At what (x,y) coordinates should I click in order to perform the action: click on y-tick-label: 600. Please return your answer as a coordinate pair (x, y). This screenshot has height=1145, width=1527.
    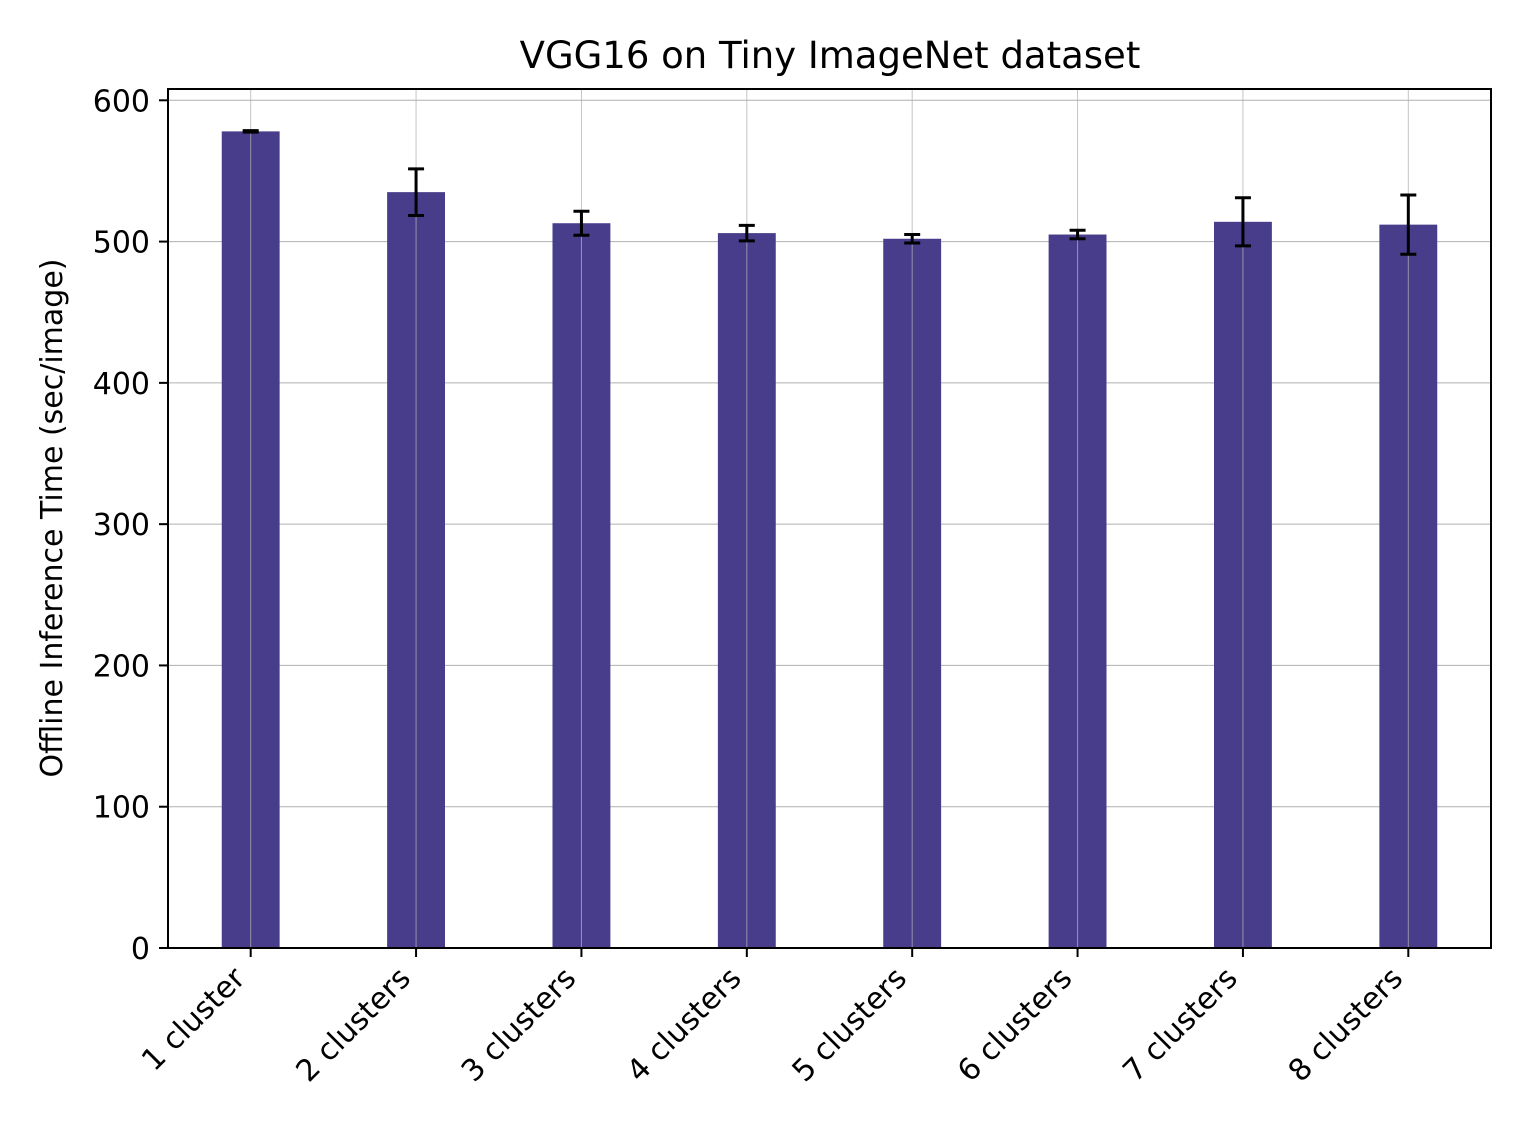
    Looking at the image, I should click on (121, 101).